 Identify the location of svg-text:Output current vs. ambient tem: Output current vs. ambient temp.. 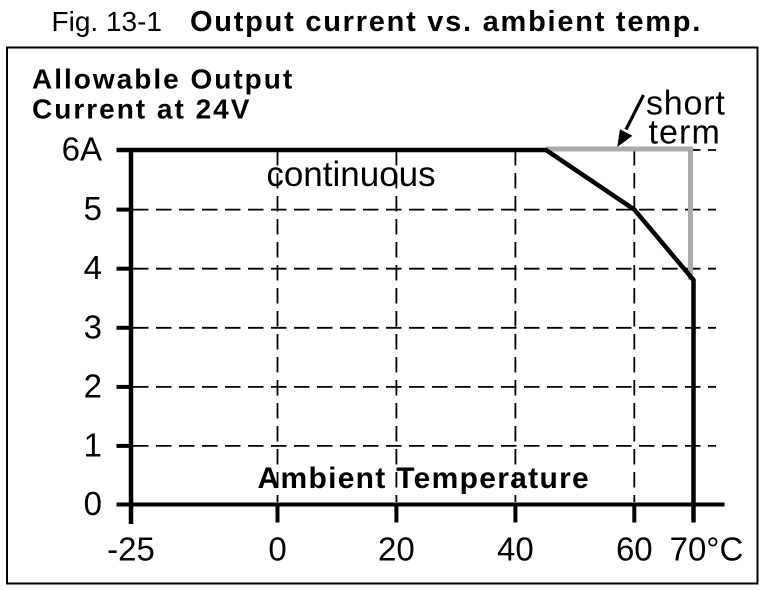
(446, 22).